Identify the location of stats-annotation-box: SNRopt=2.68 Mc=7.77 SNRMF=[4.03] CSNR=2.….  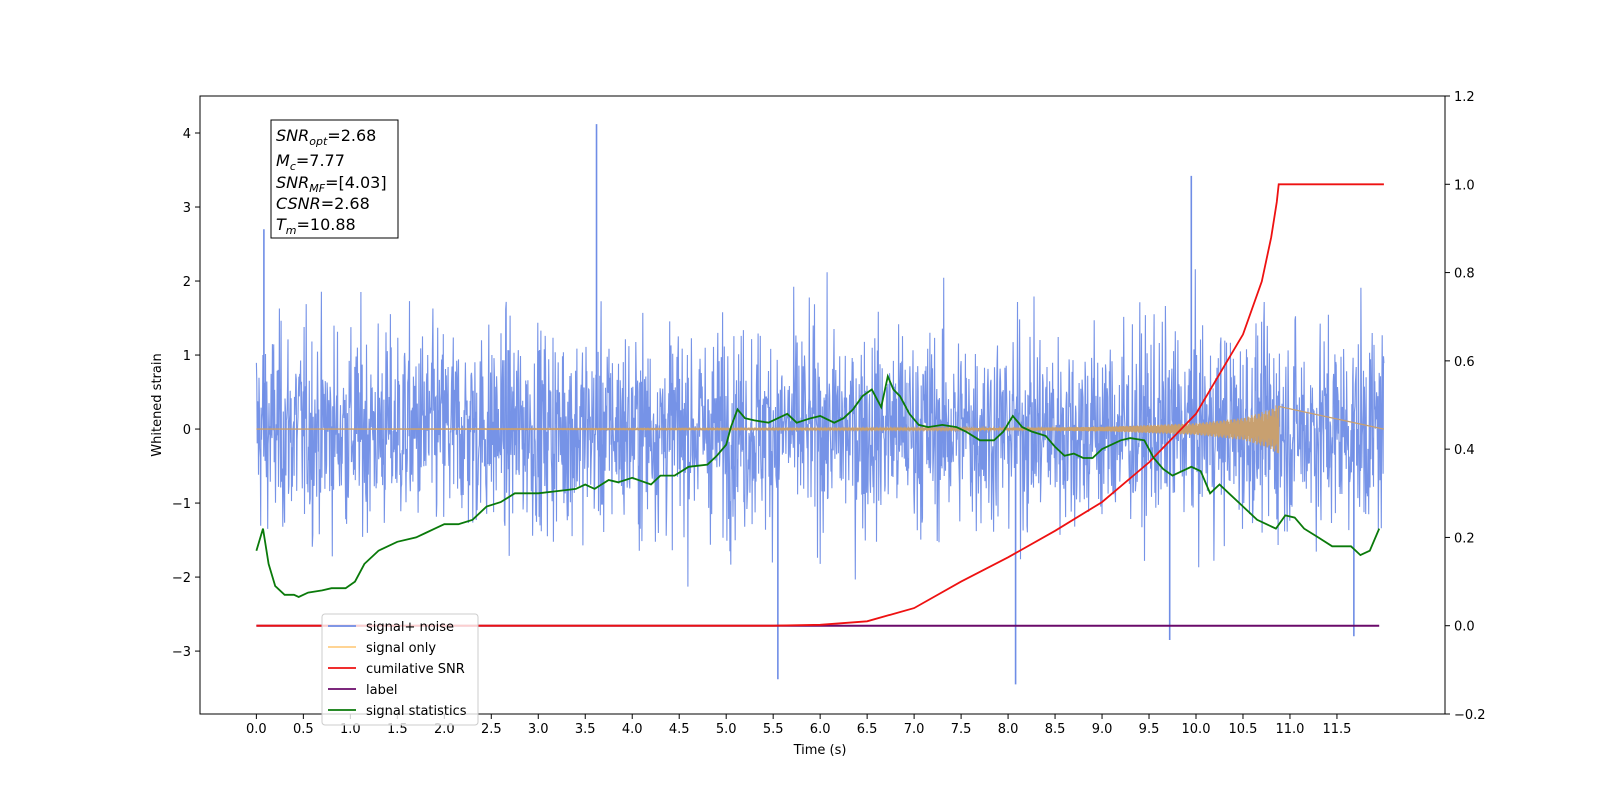
(334, 179).